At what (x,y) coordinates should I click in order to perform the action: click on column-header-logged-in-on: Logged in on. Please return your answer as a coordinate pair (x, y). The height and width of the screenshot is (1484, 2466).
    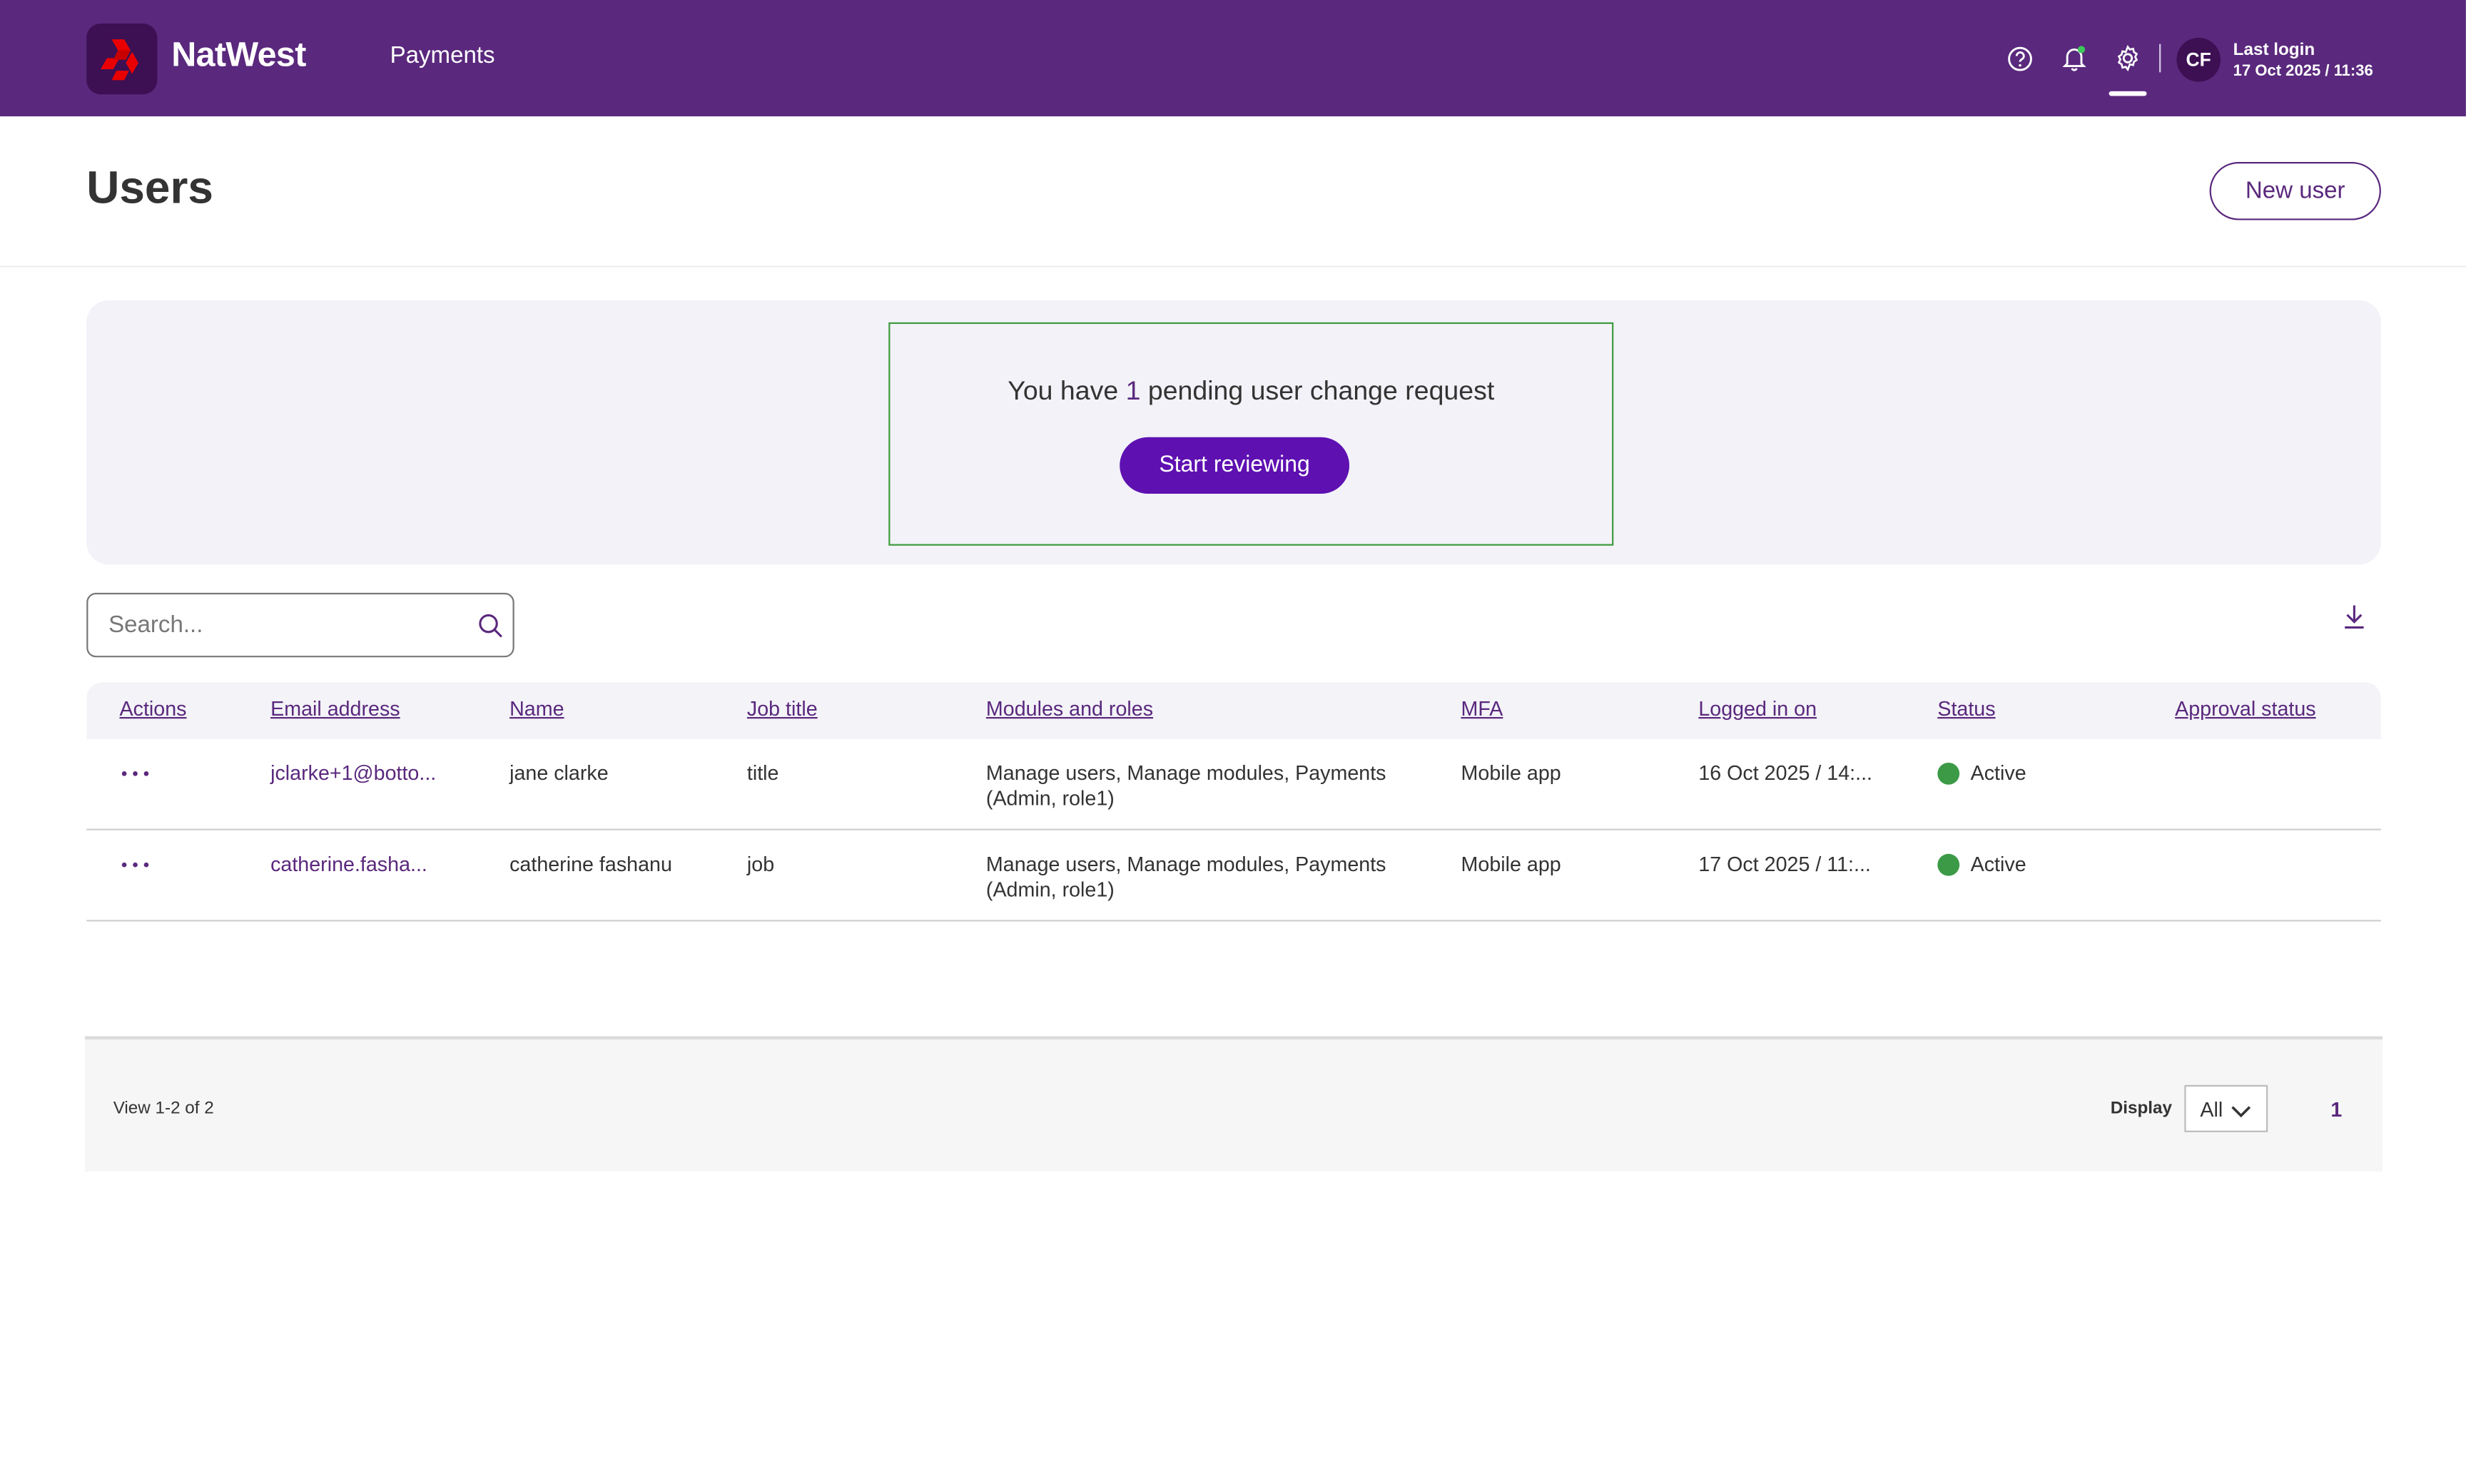
    Looking at the image, I should click on (1757, 708).